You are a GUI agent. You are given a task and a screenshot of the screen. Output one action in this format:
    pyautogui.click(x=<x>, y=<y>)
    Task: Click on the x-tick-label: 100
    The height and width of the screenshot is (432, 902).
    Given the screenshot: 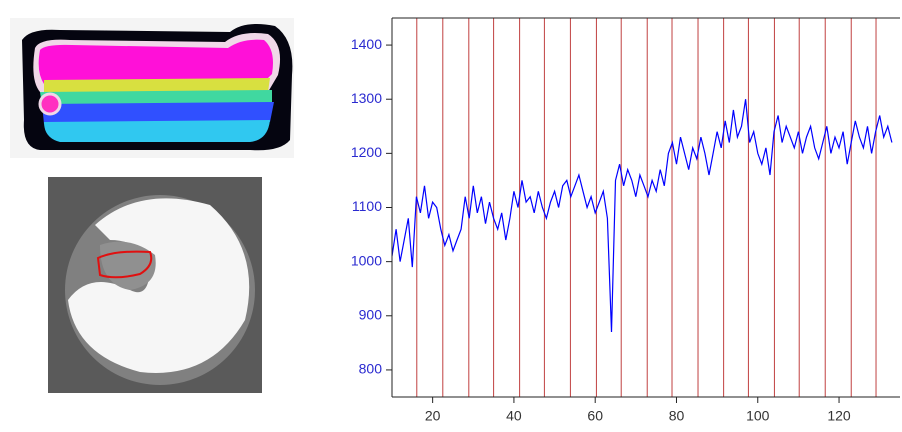 What is the action you would take?
    pyautogui.click(x=758, y=416)
    